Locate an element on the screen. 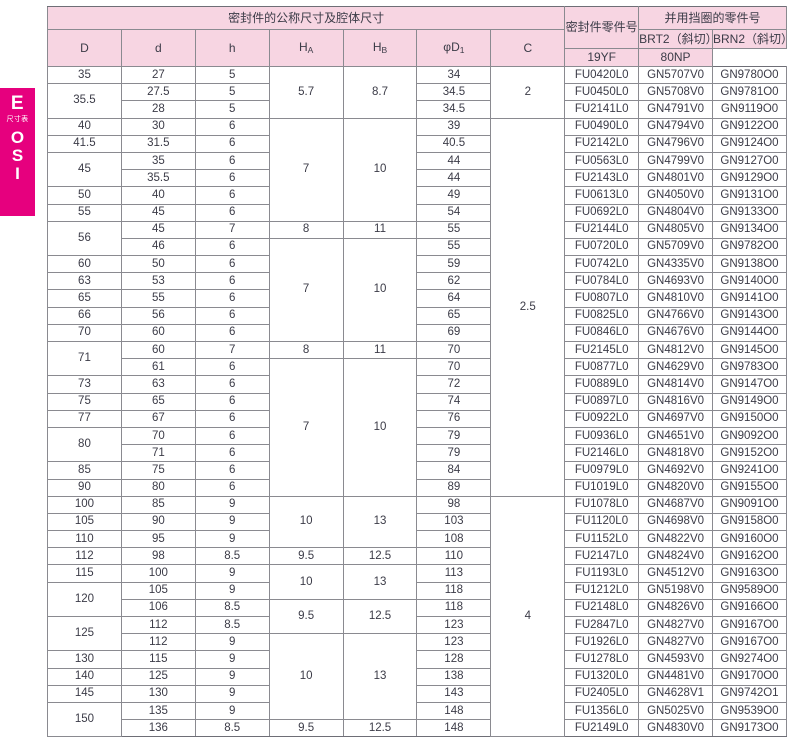  table-row: 70 60 6 69 FU0846L0 GN4676V0 GN9144O0 is located at coordinates (417, 333).